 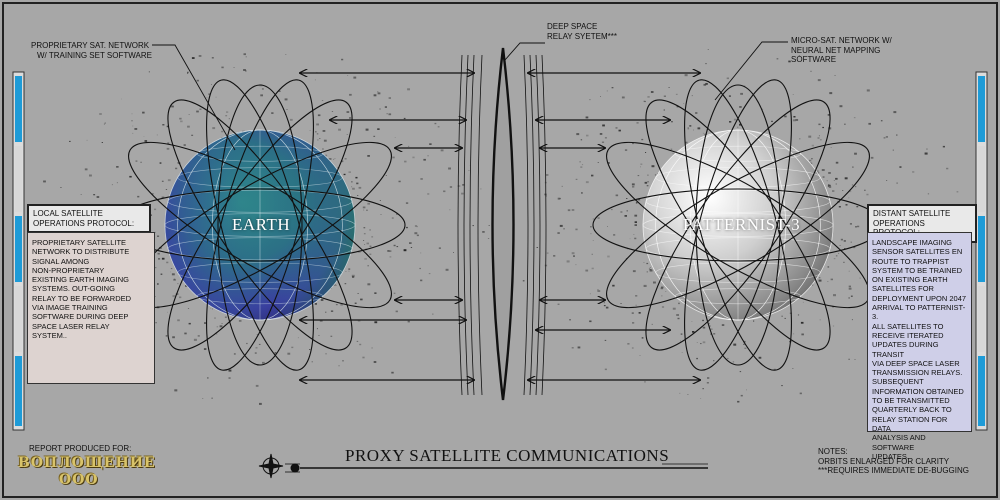 What do you see at coordinates (79, 480) in the screenshot?
I see `brand-logo-suffix: ООО` at bounding box center [79, 480].